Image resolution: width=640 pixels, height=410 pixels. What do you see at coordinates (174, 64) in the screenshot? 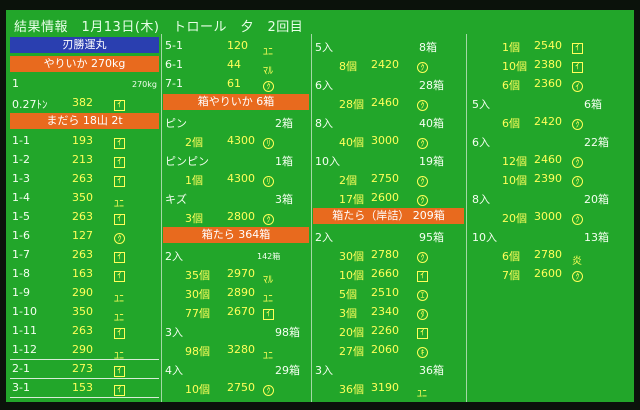
I see `row-label: 6-1` at bounding box center [174, 64].